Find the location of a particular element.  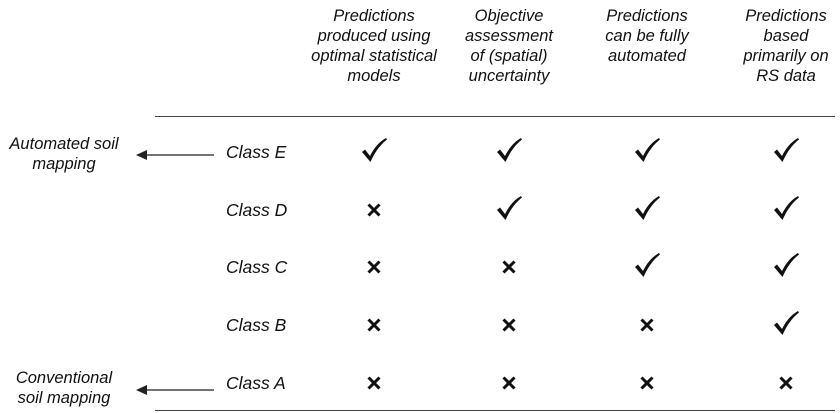

column-header-line: uncertainty is located at coordinates (509, 76).